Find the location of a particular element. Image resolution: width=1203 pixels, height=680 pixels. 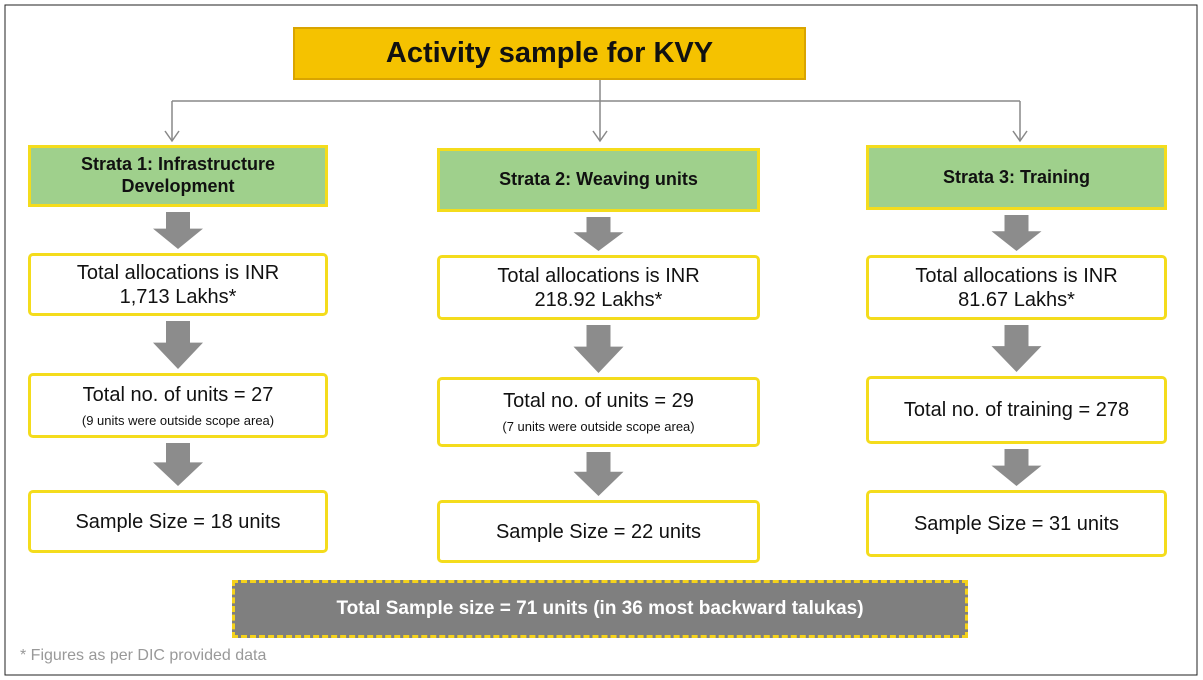

sample-box: Sample Size = 22 units is located at coordinates (598, 531).